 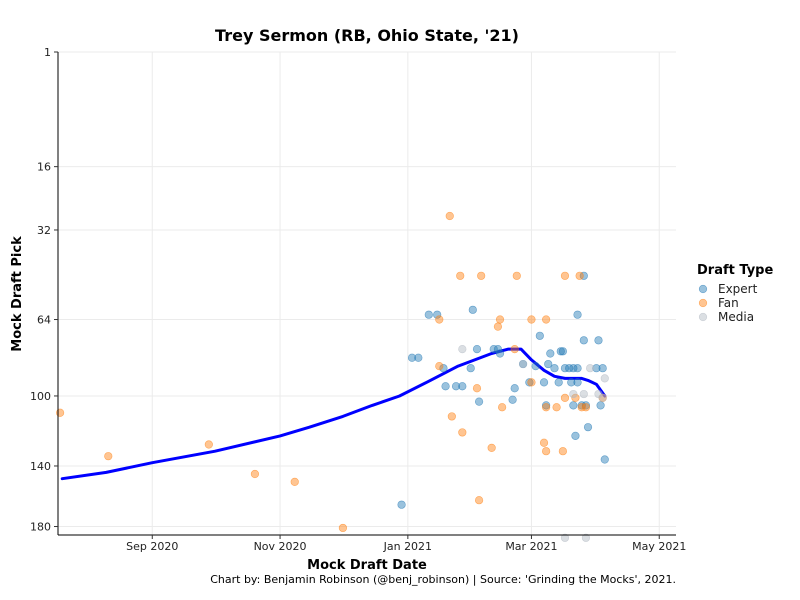 What do you see at coordinates (703, 317) in the screenshot?
I see `legend-swatch-media` at bounding box center [703, 317].